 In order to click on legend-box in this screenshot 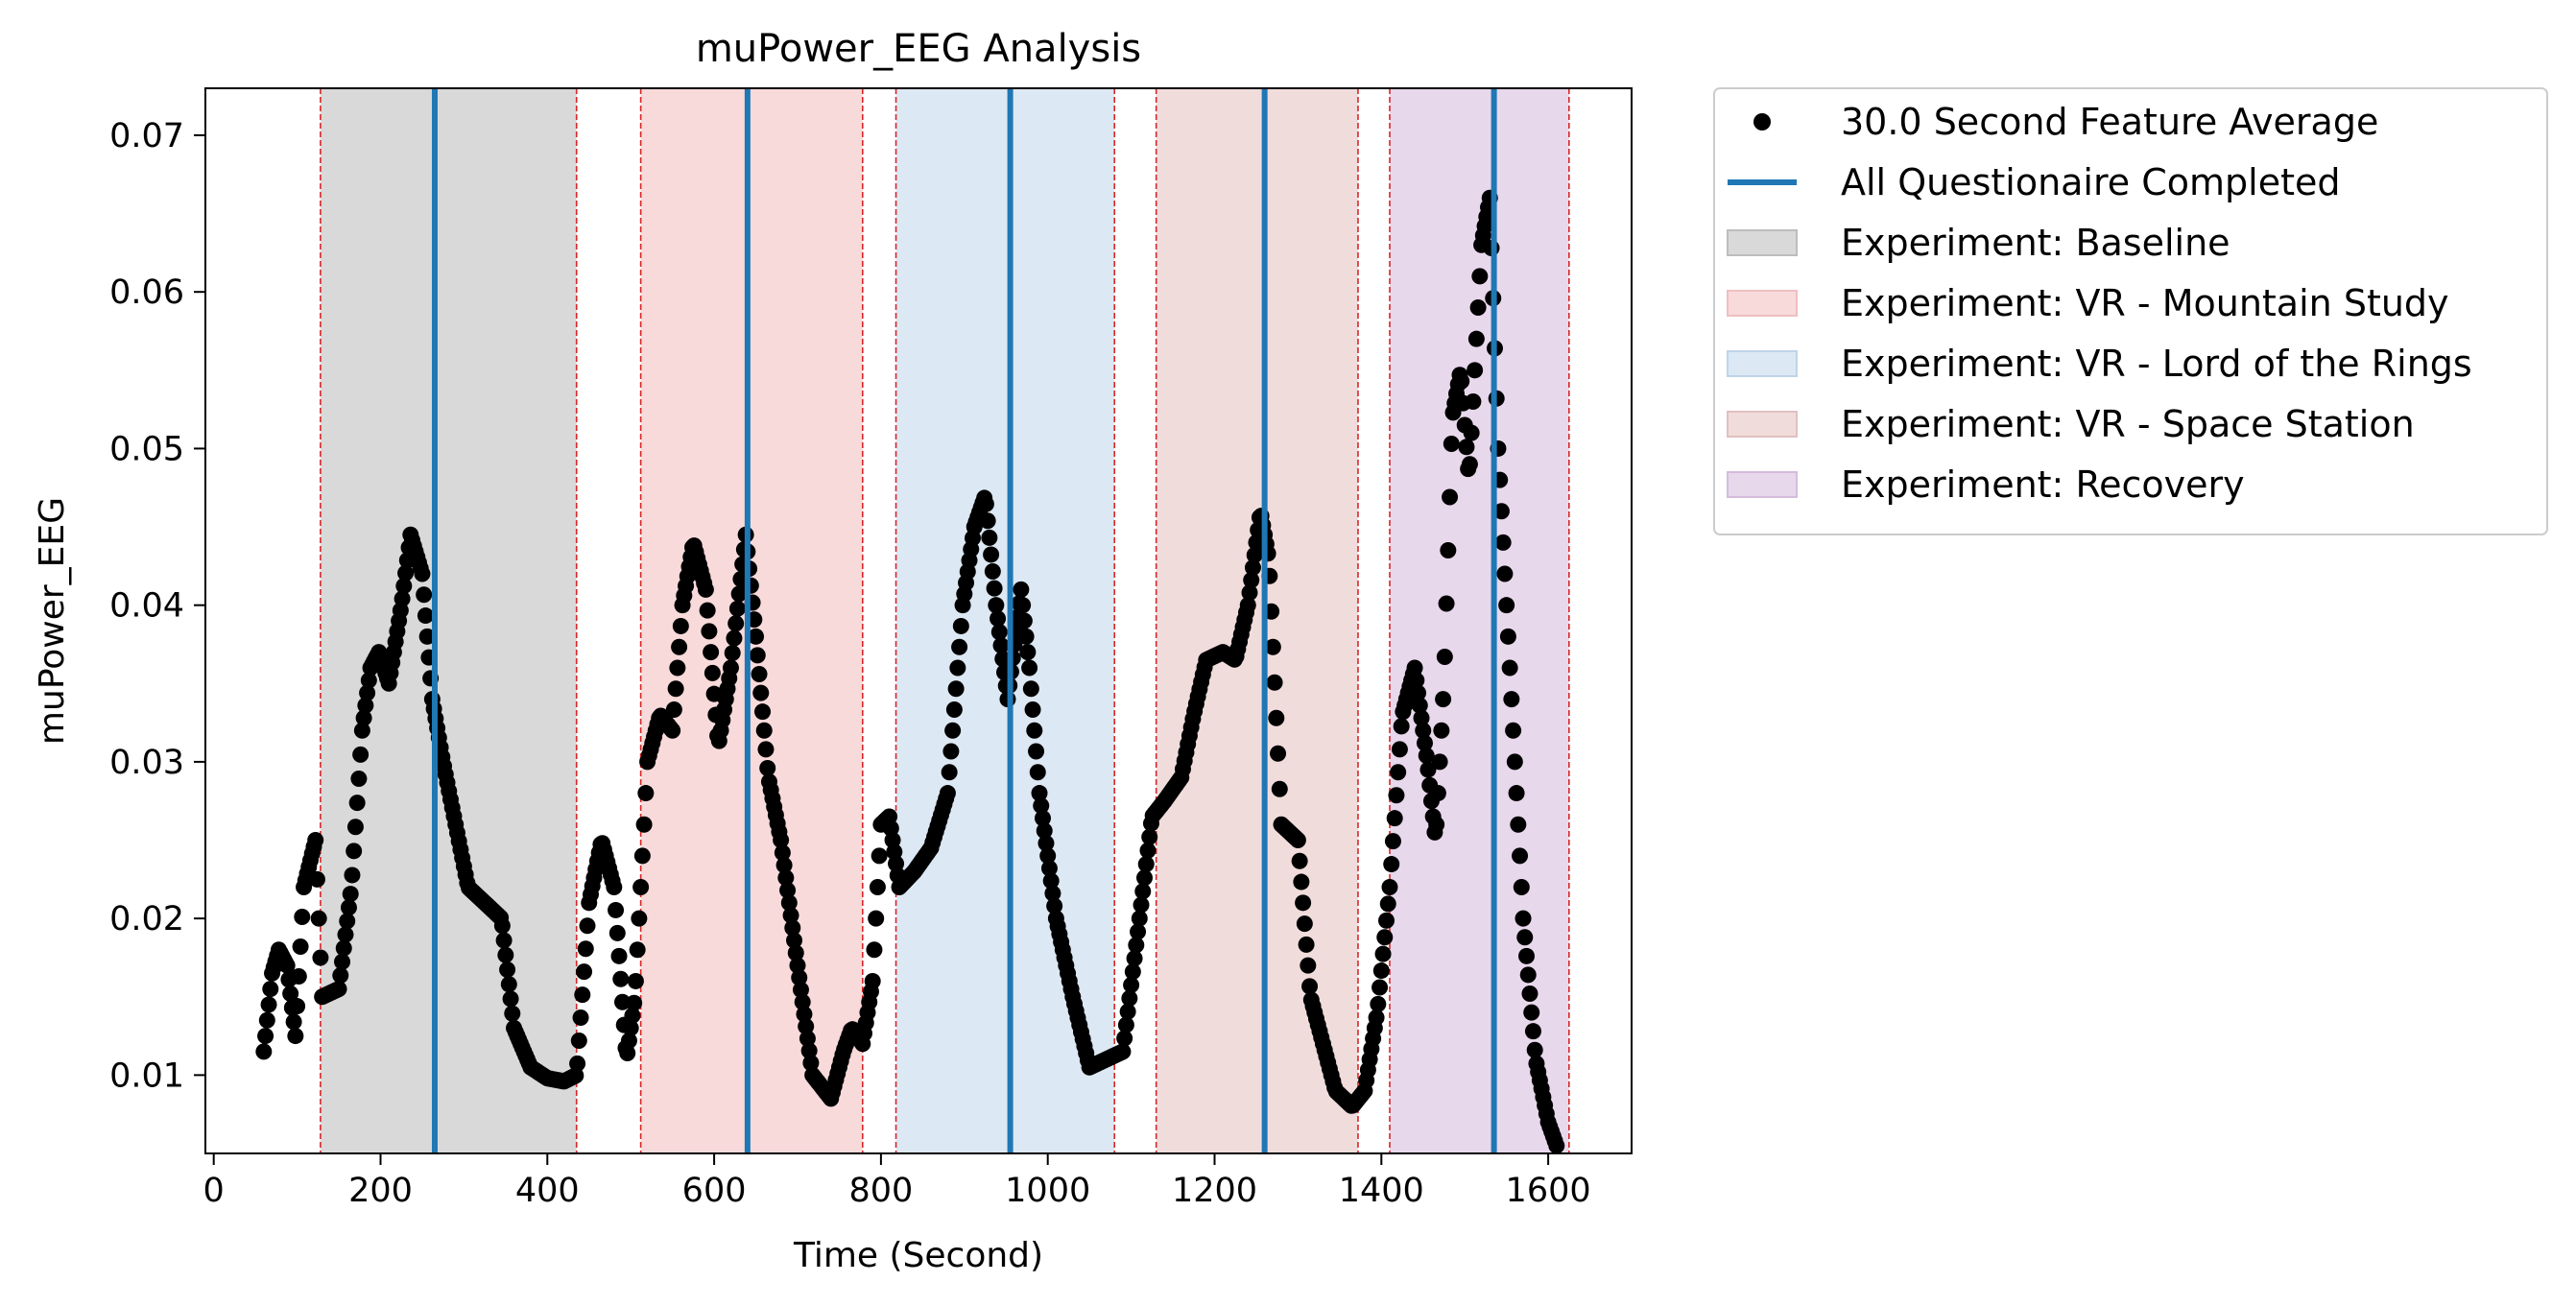, I will do `click(2130, 311)`.